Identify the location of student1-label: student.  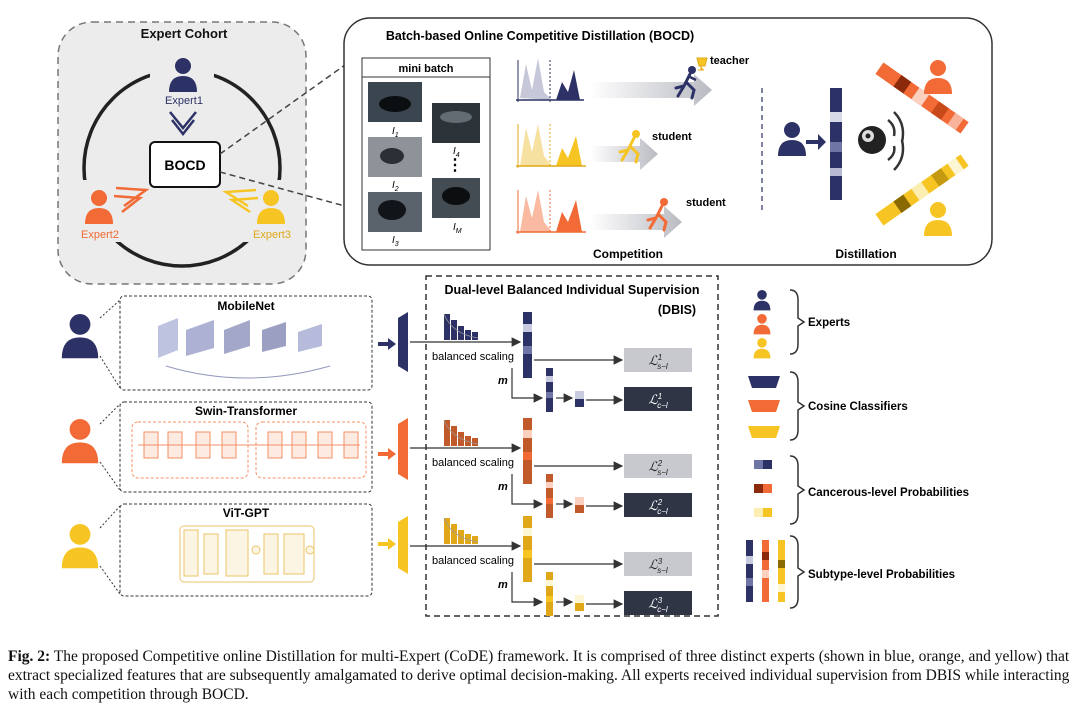
(672, 137).